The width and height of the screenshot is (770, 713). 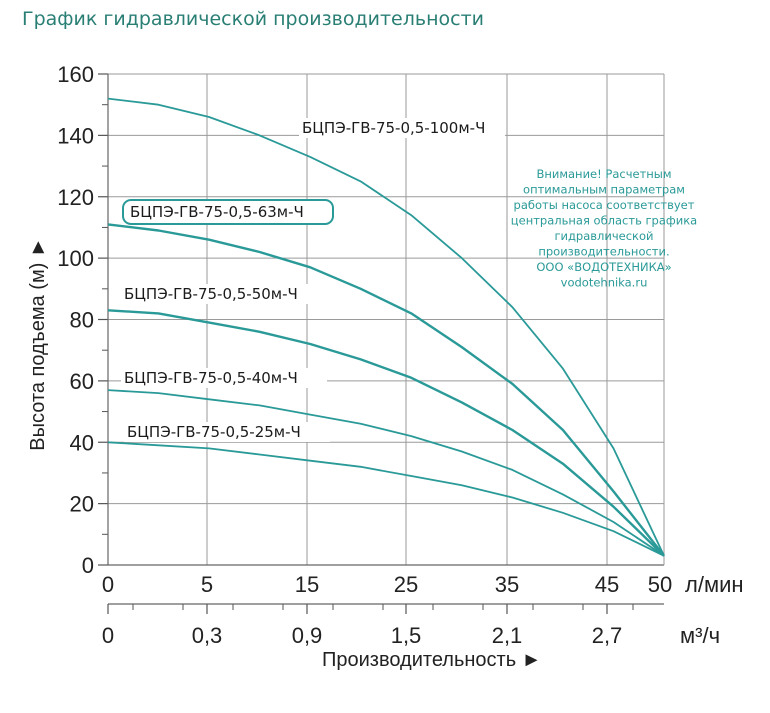 I want to click on page-title: График гидравлической производительности, so click(x=253, y=19).